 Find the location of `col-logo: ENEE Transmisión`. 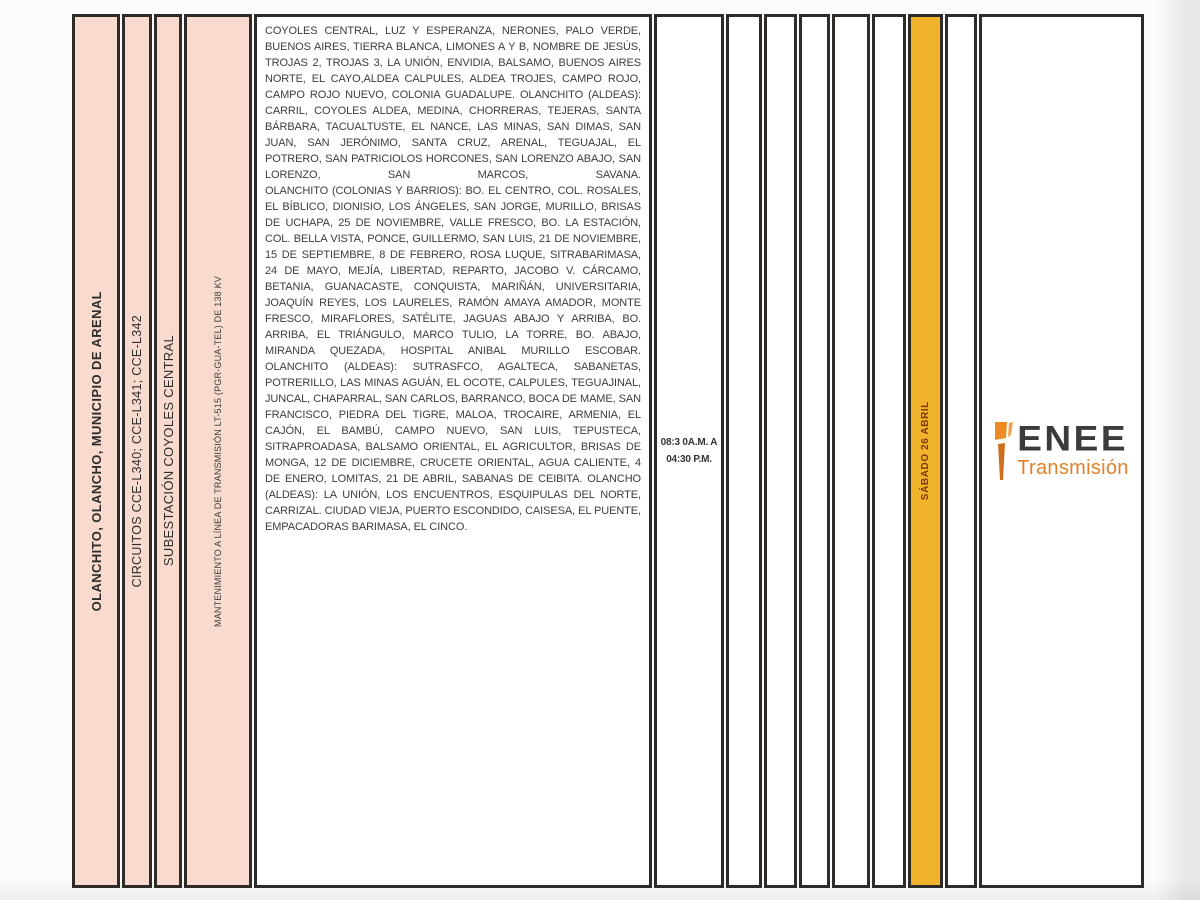

col-logo: ENEE Transmisión is located at coordinates (1061, 451).